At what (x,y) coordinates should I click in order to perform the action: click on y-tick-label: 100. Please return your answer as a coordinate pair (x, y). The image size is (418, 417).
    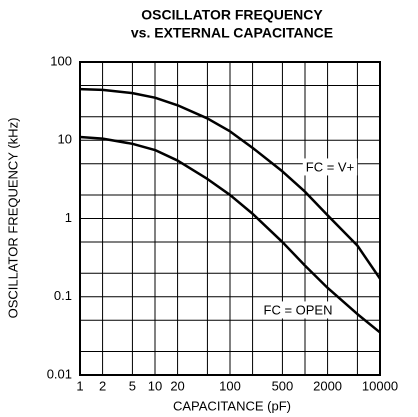
    Looking at the image, I should click on (61, 60).